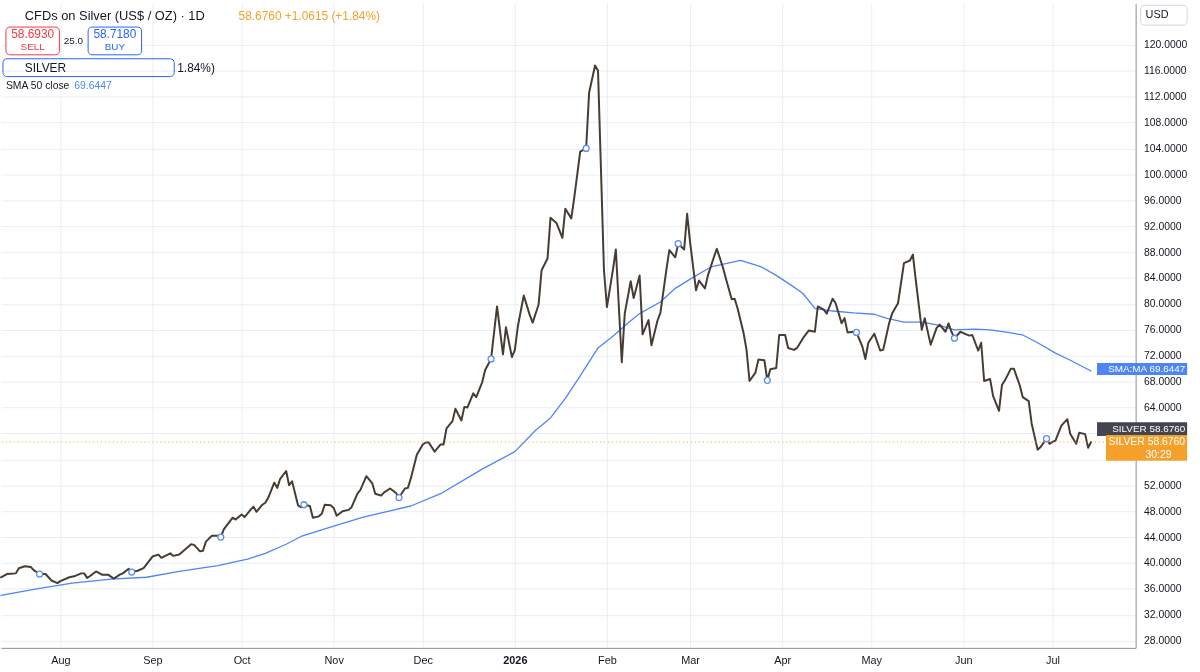 The width and height of the screenshot is (1200, 672). I want to click on y-tick-label: 96.0000, so click(1163, 200).